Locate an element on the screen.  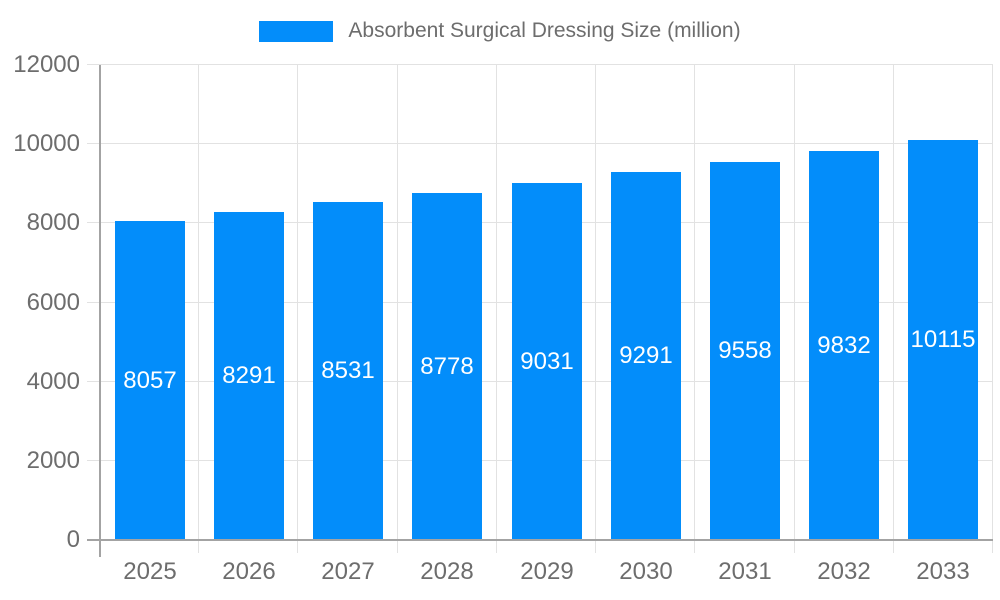
y-axis-tick-label: 10000 is located at coordinates (46, 144).